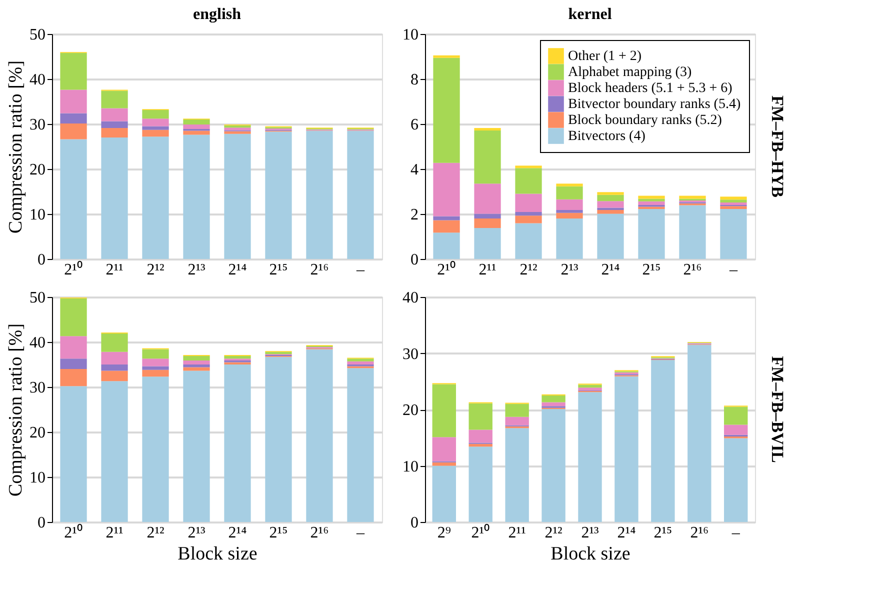 The width and height of the screenshot is (875, 615). What do you see at coordinates (630, 72) in the screenshot?
I see `legend-label: Alphabet mapping (3)` at bounding box center [630, 72].